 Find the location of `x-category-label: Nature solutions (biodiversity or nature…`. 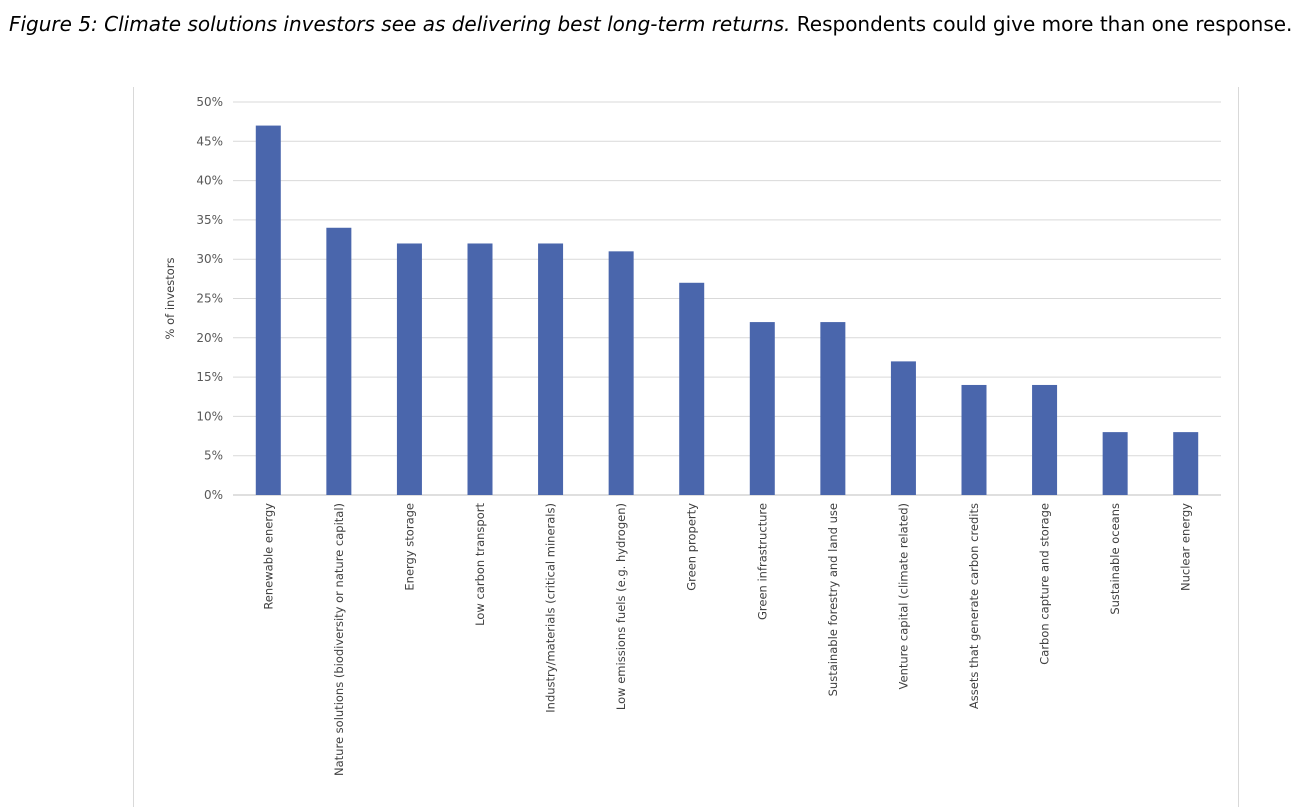

x-category-label: Nature solutions (biodiversity or nature… is located at coordinates (339, 639).